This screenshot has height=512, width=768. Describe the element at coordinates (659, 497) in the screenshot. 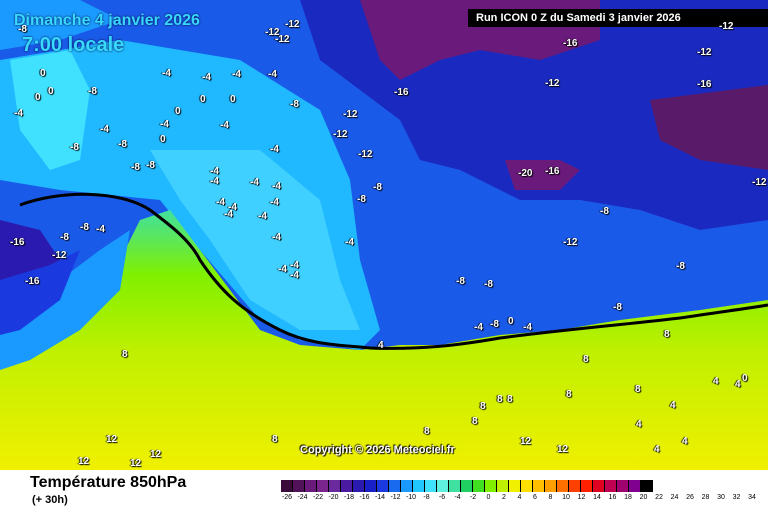

I see `scale-tick: 22` at that location.